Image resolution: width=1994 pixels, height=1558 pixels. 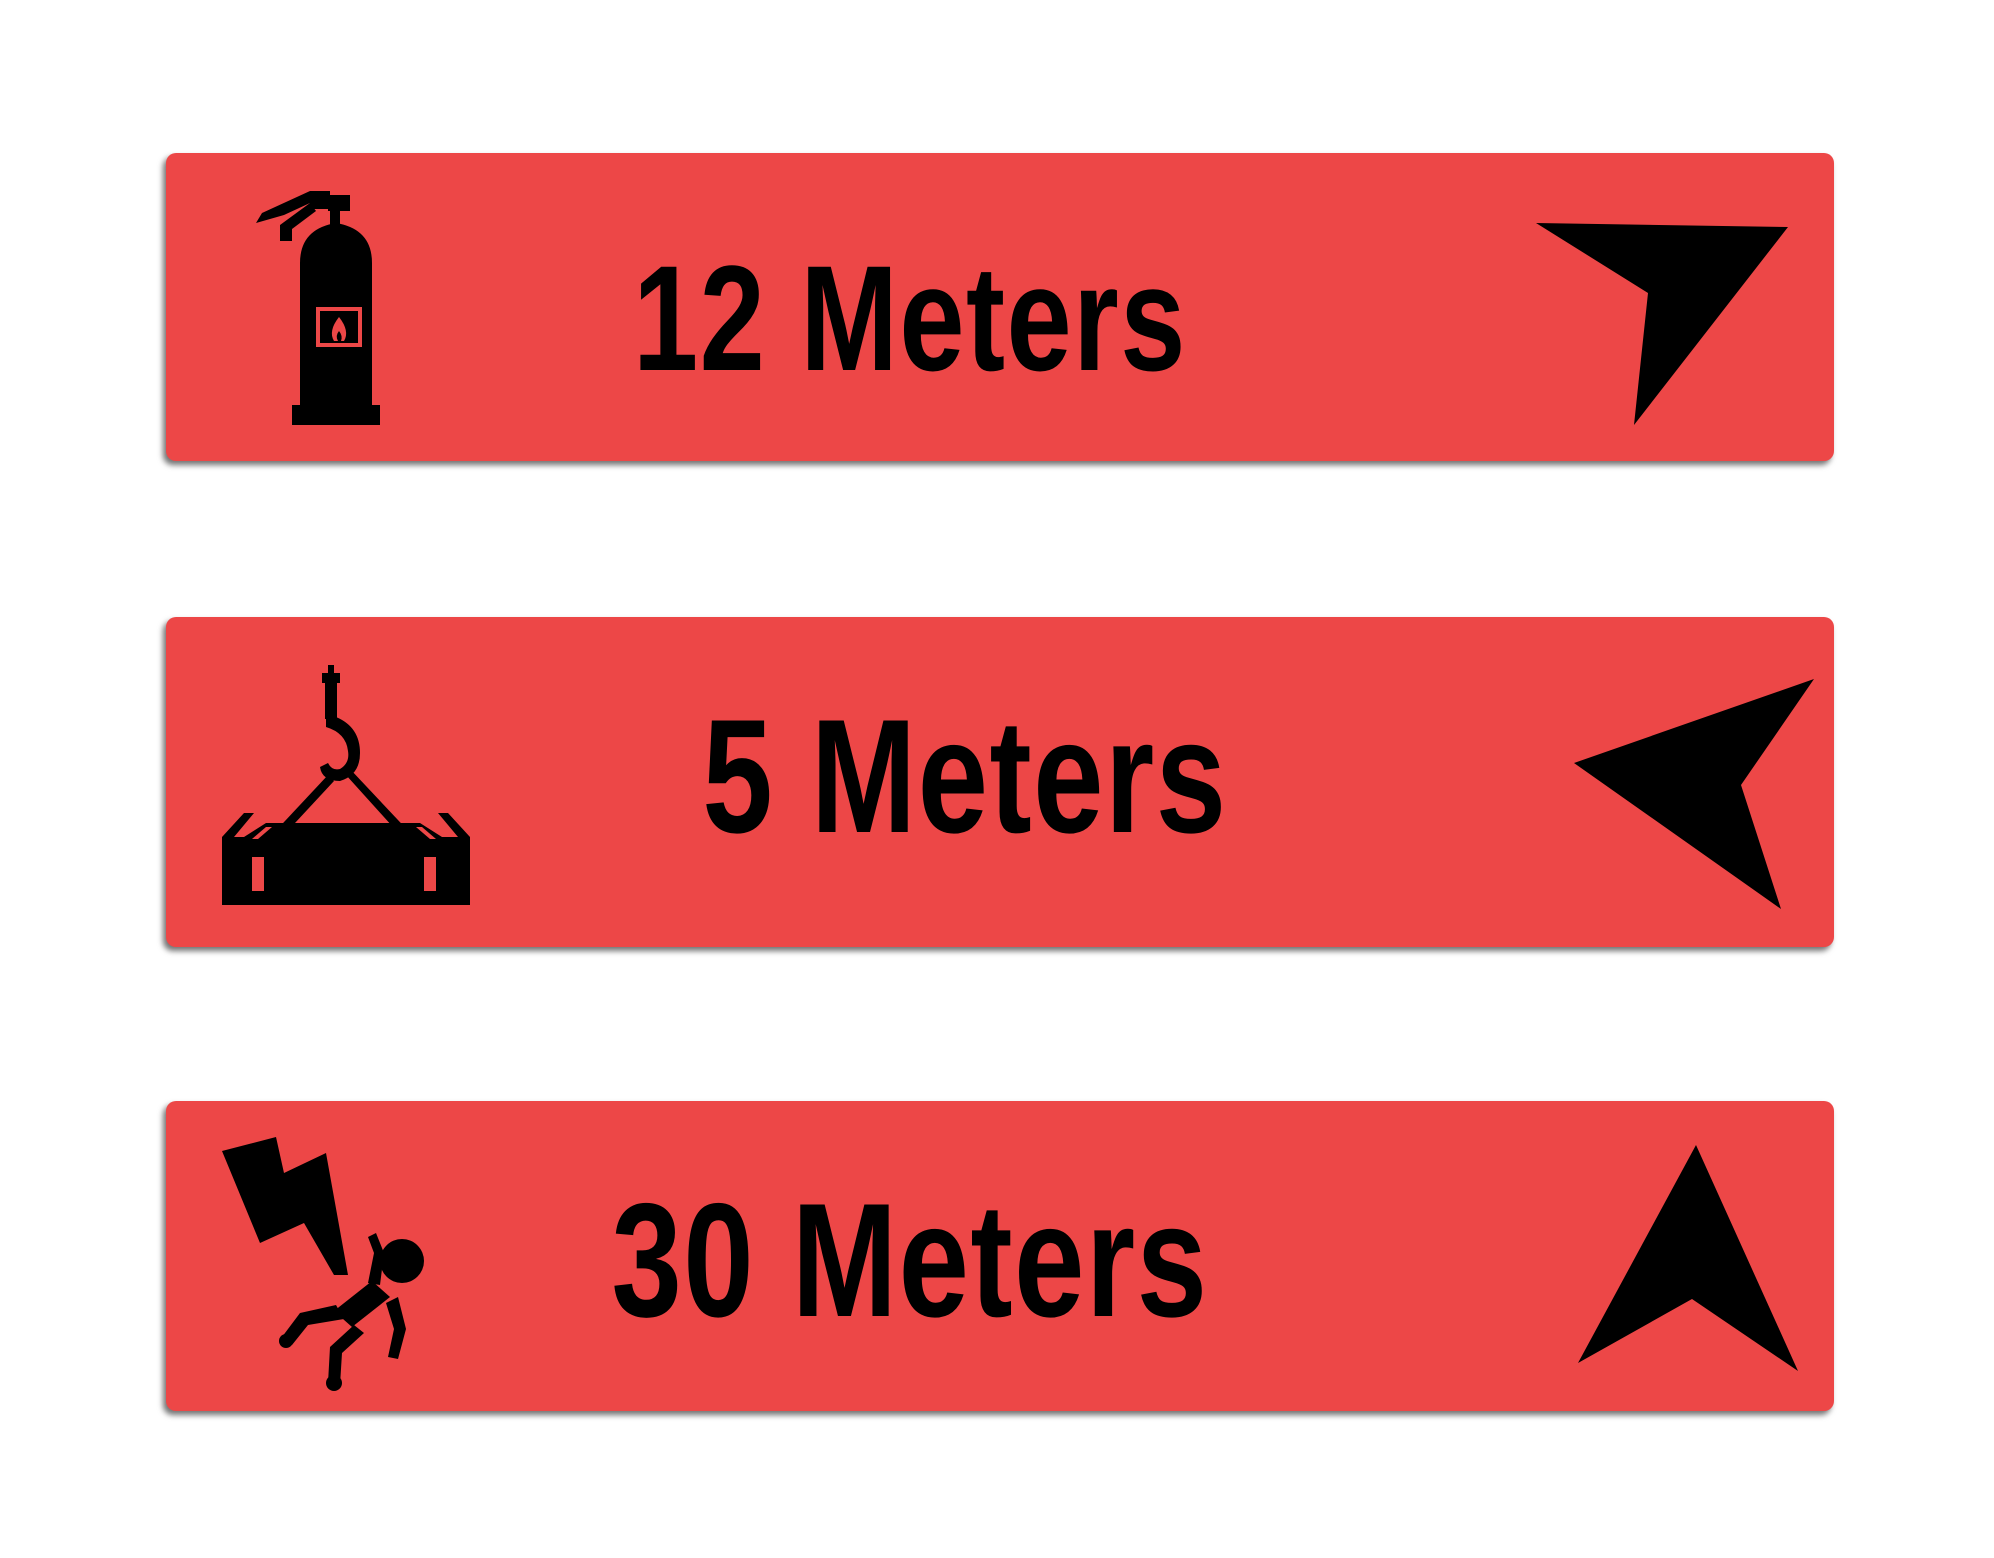 What do you see at coordinates (1662, 324) in the screenshot?
I see `arrow-up-right-icon` at bounding box center [1662, 324].